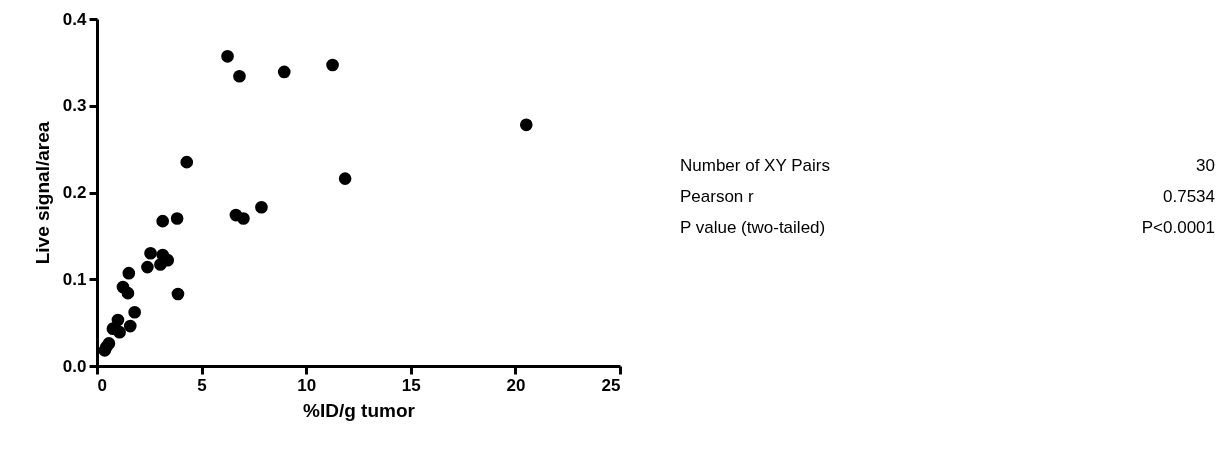 The image size is (1223, 451). I want to click on x-axis-title: %ID/g tumor, so click(359, 410).